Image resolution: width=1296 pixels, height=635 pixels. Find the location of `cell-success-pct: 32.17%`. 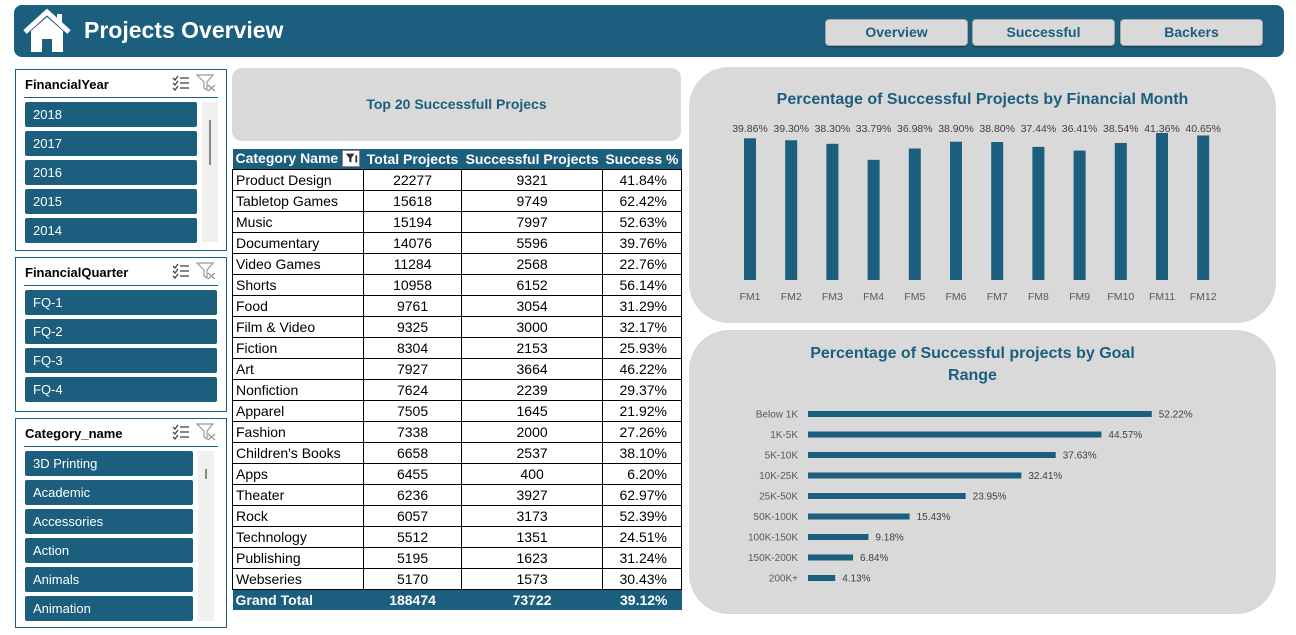

cell-success-pct: 32.17% is located at coordinates (642, 326).